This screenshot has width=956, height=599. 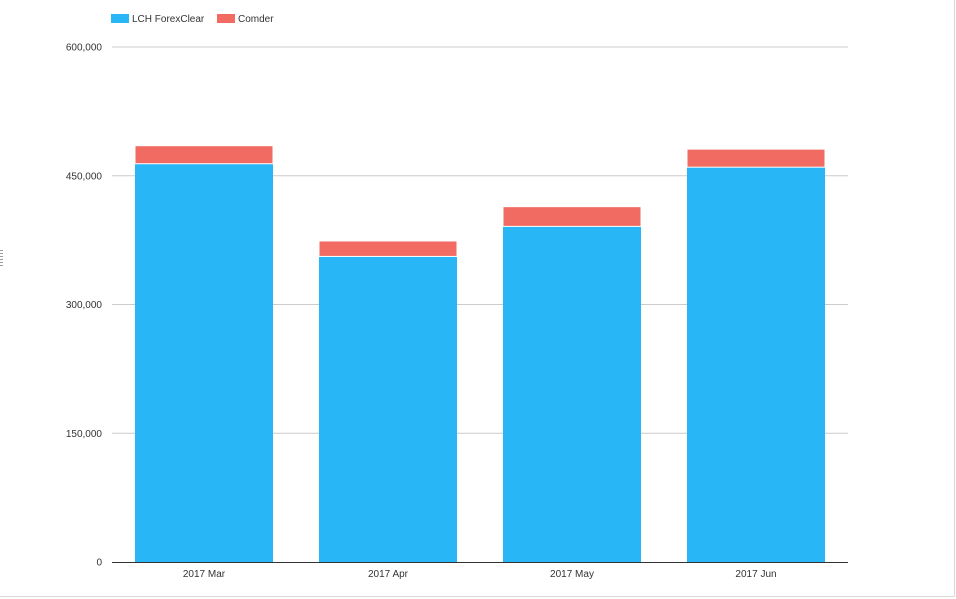 I want to click on x-tick-label: 2017 May, so click(x=572, y=574).